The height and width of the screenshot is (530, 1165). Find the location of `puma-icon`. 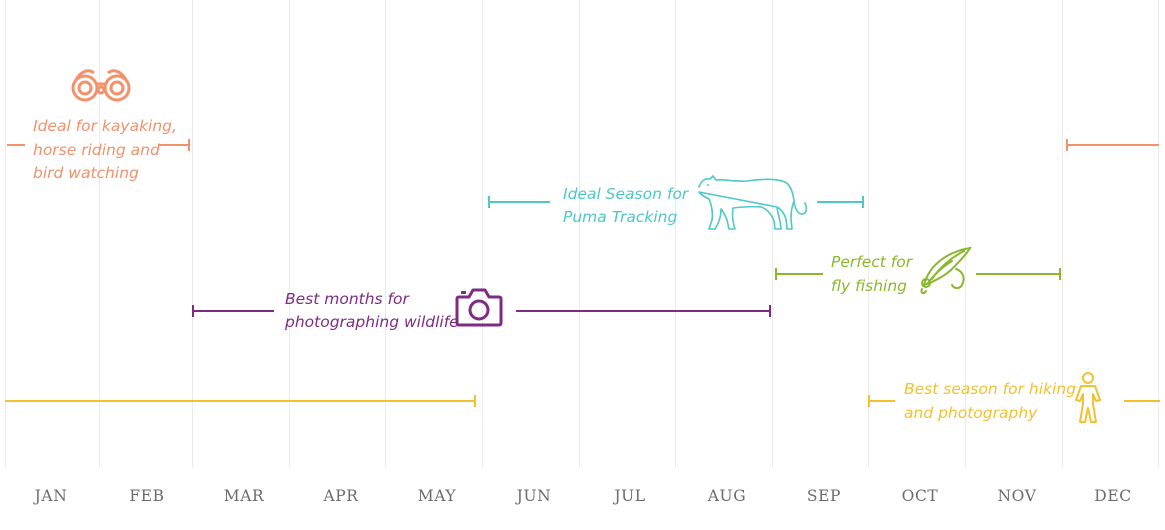

puma-icon is located at coordinates (753, 202).